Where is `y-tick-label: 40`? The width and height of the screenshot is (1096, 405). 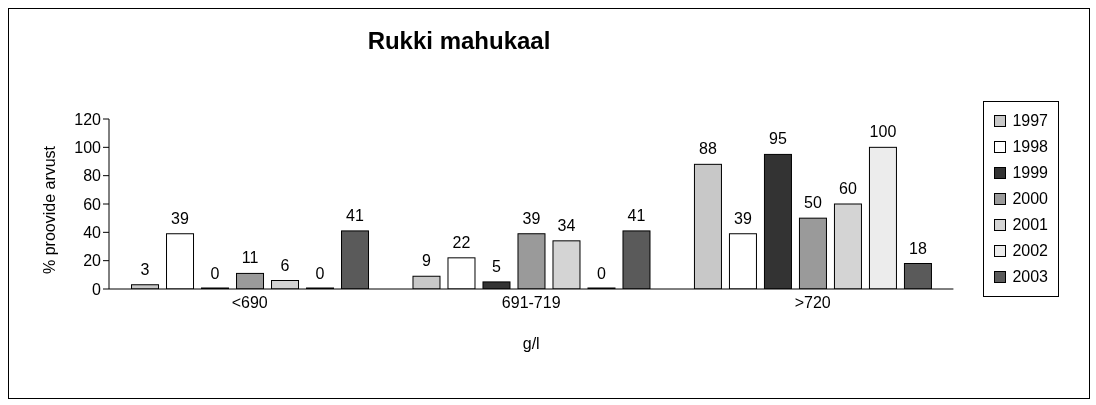 y-tick-label: 40 is located at coordinates (92, 233).